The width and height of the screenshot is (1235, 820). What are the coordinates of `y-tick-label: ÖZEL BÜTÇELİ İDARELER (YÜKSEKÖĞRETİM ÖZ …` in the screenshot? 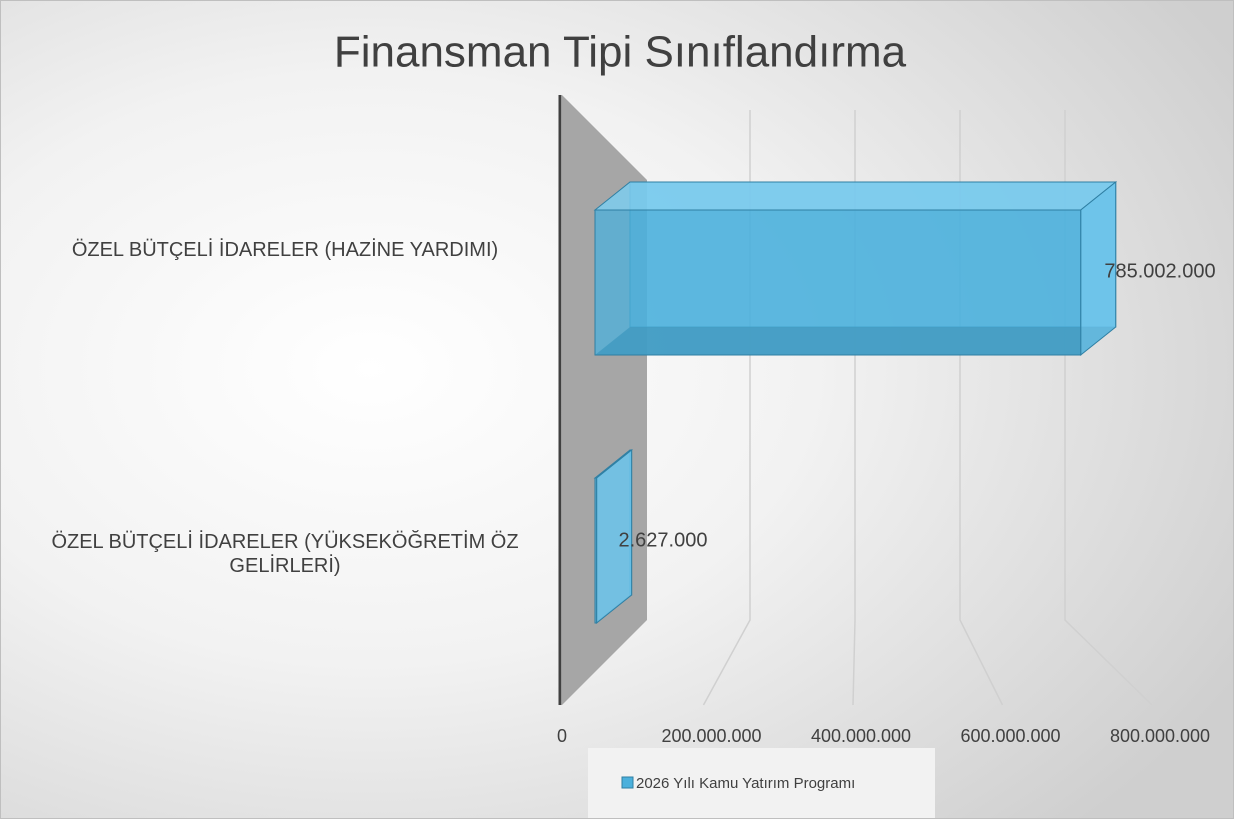 It's located at (285, 554).